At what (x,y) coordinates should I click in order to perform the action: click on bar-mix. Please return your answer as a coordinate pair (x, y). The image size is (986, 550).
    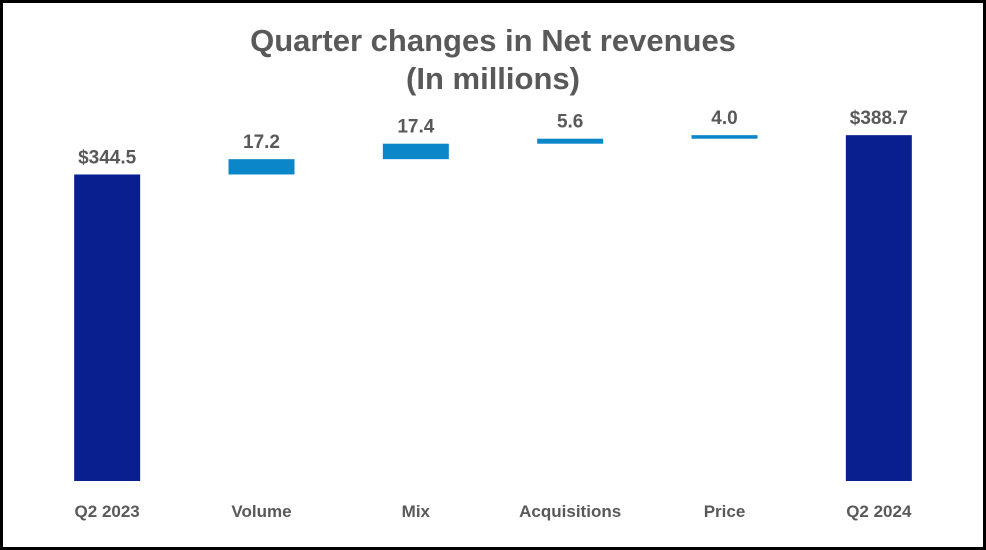
    Looking at the image, I should click on (415, 151).